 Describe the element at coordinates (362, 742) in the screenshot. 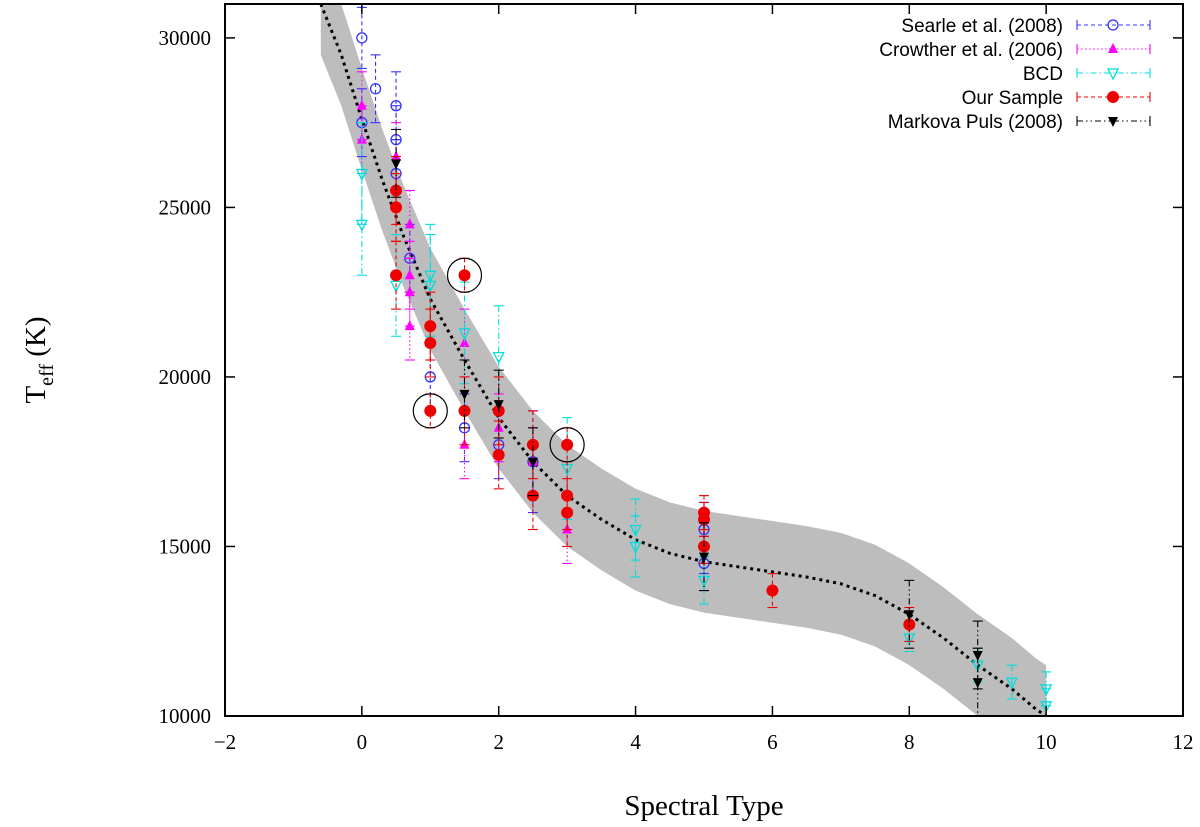

I see `x-tick-label-1: 0` at that location.